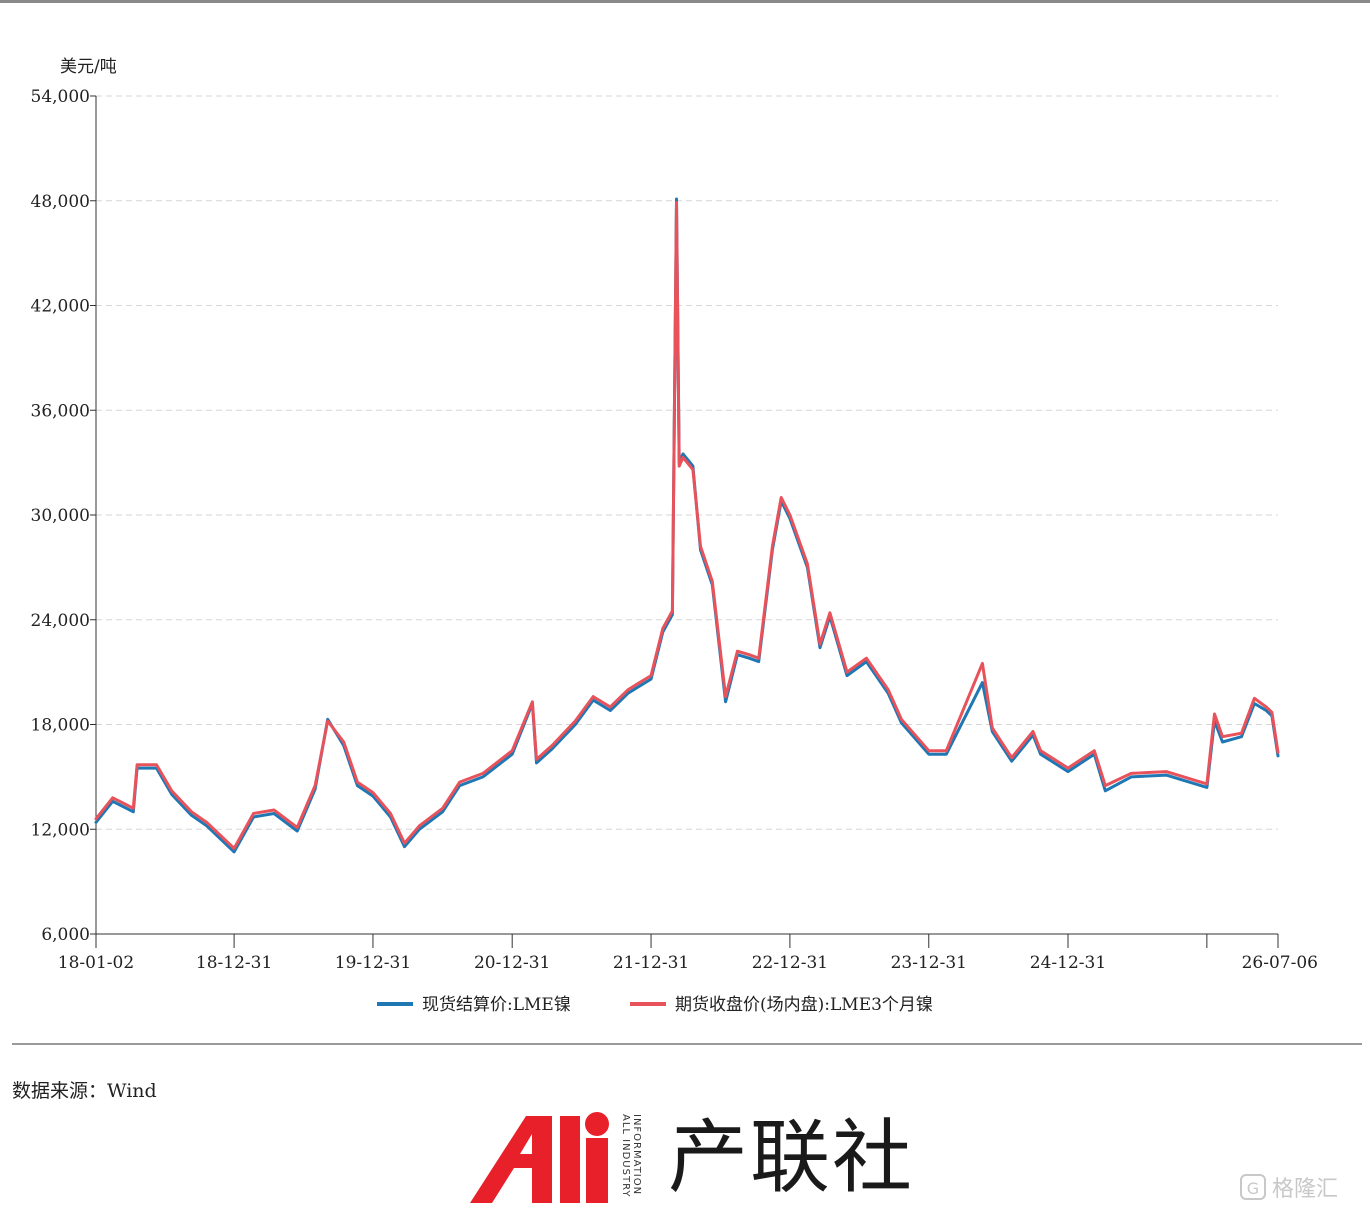 The width and height of the screenshot is (1370, 1214). What do you see at coordinates (651, 963) in the screenshot?
I see `x-tick-label: 21-12-31` at bounding box center [651, 963].